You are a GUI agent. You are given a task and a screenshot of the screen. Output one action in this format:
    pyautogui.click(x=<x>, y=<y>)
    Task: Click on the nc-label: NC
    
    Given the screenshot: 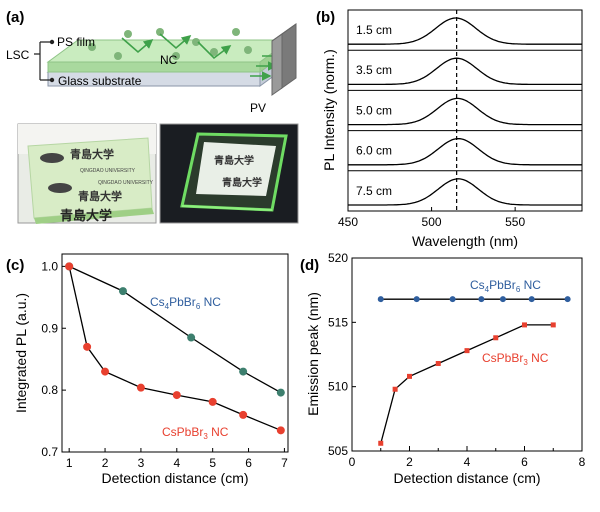 What is the action you would take?
    pyautogui.click(x=169, y=60)
    